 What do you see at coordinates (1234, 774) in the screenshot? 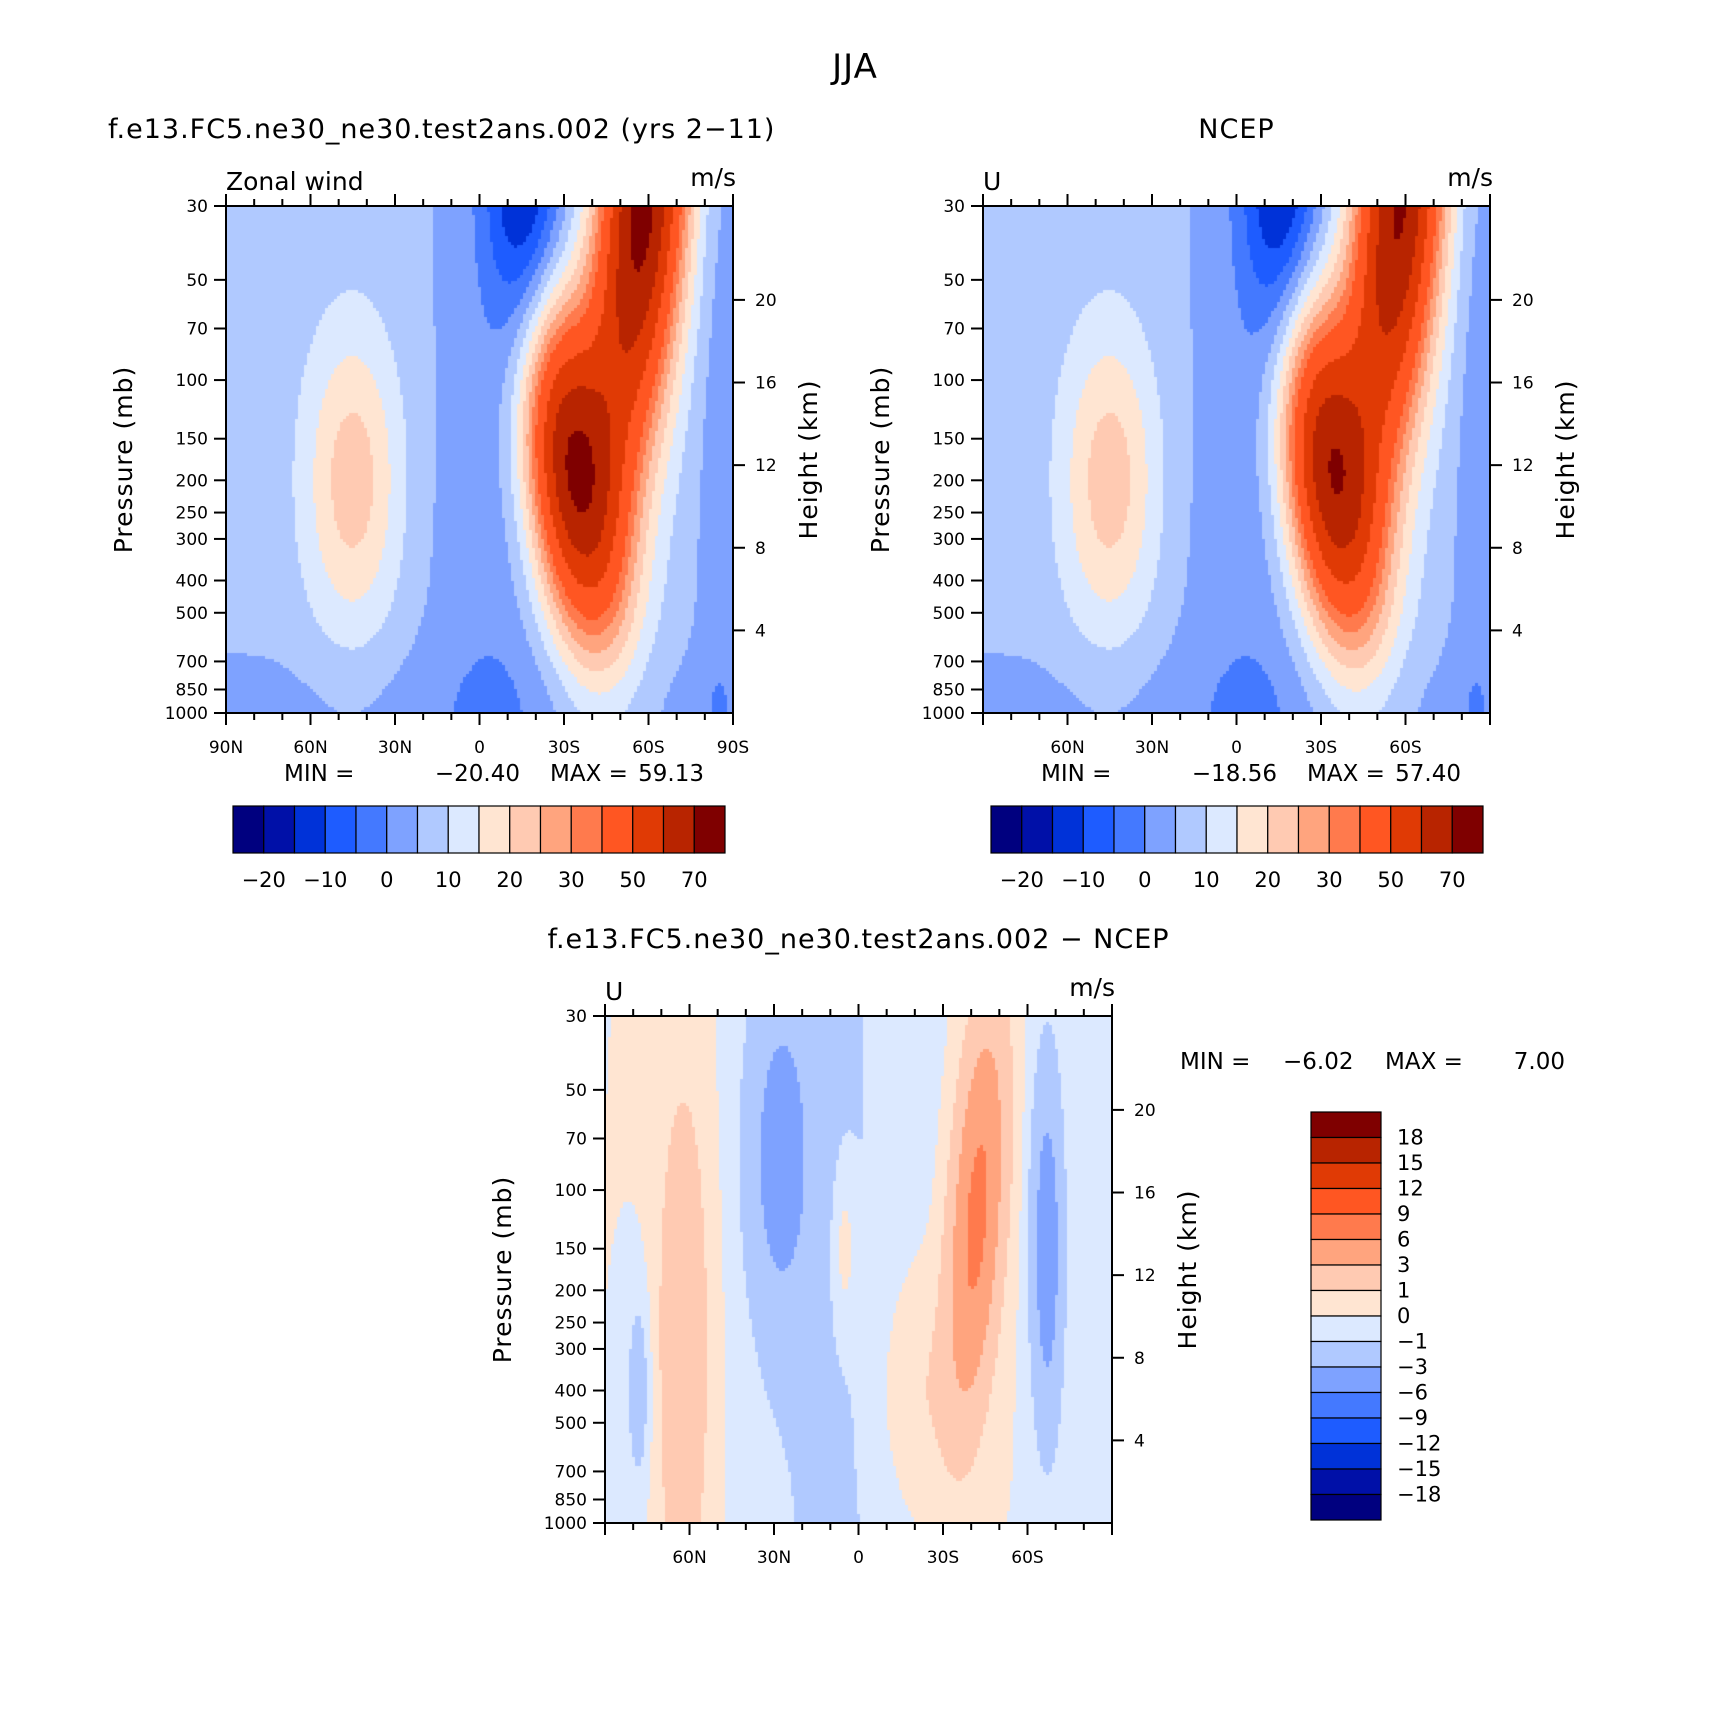
I see `min-value: −18.56` at bounding box center [1234, 774].